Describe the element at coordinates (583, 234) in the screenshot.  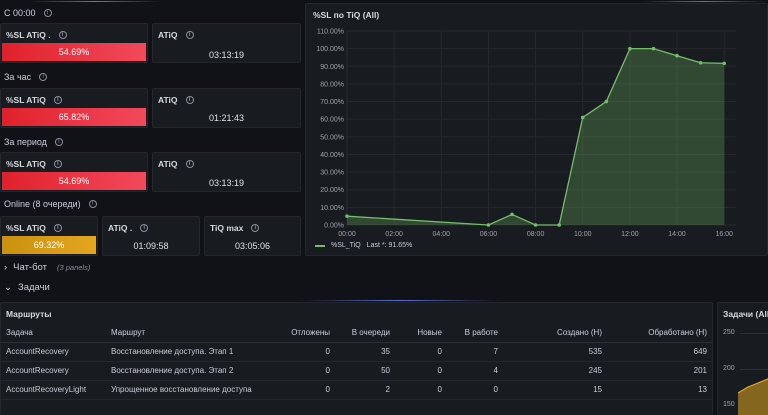
I see `x-tick-label: 10:00` at that location.